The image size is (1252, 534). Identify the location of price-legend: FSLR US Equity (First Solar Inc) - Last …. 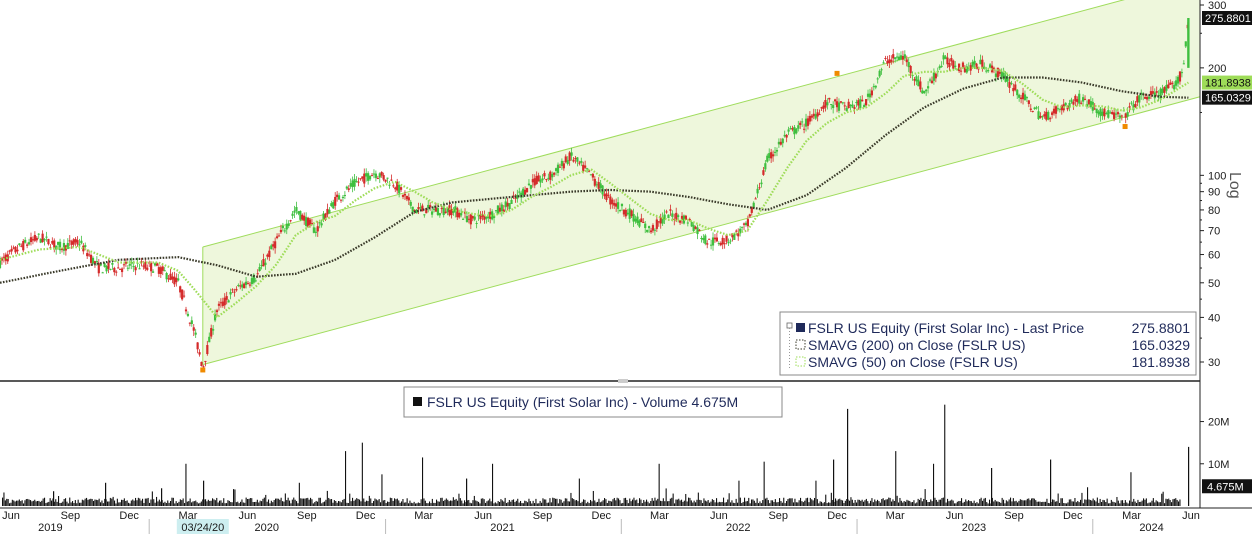
(988, 343).